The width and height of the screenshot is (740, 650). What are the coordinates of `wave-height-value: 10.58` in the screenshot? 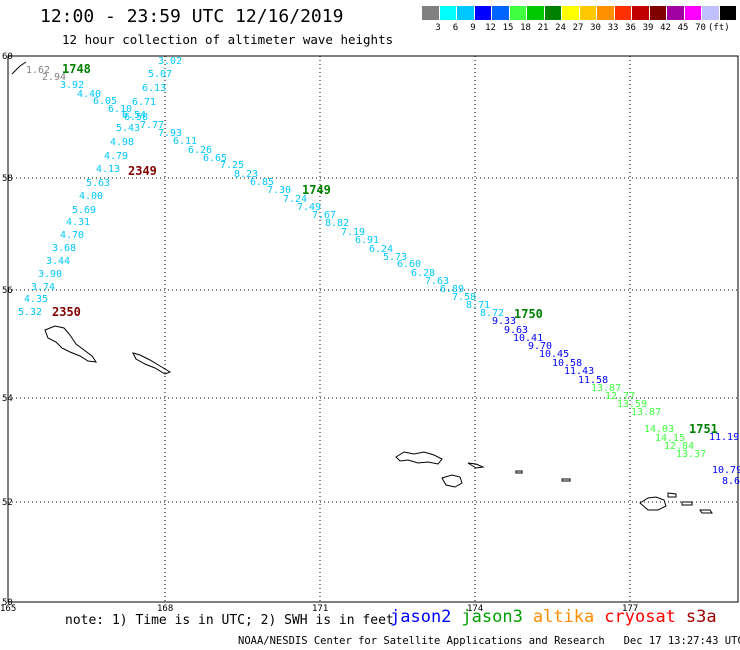 It's located at (567, 363).